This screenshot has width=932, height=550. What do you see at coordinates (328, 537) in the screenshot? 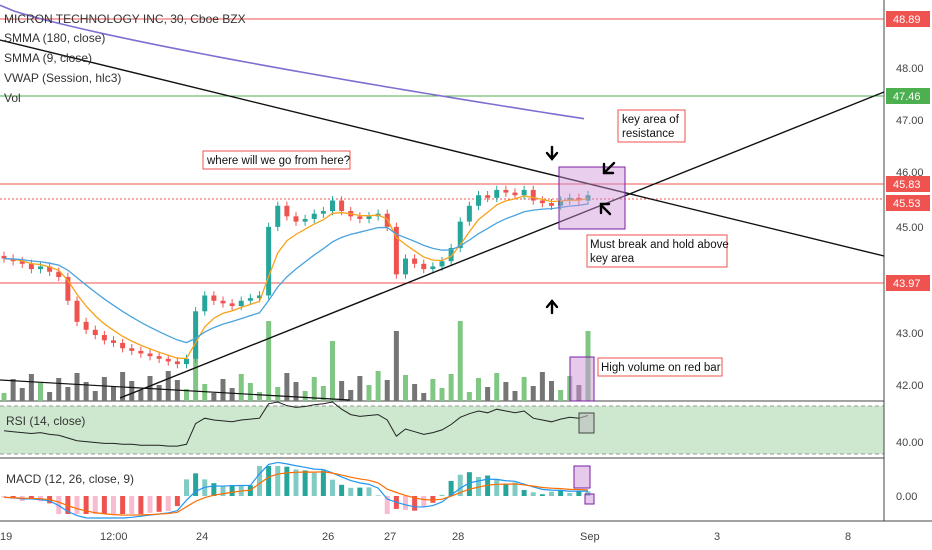
I see `time-tick-26: 26` at bounding box center [328, 537].